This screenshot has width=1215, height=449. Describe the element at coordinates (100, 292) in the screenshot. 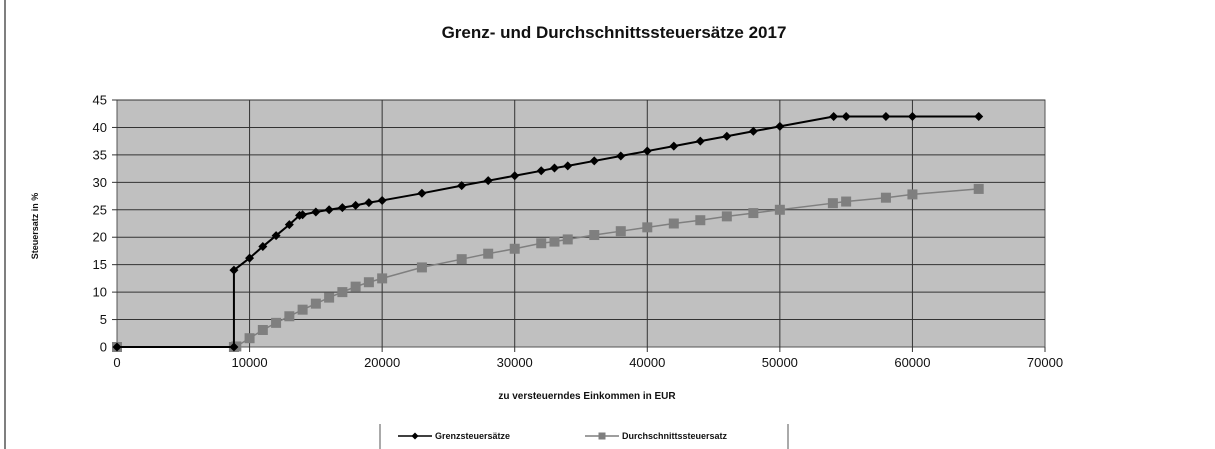

I see `y-tick-label: 10` at that location.